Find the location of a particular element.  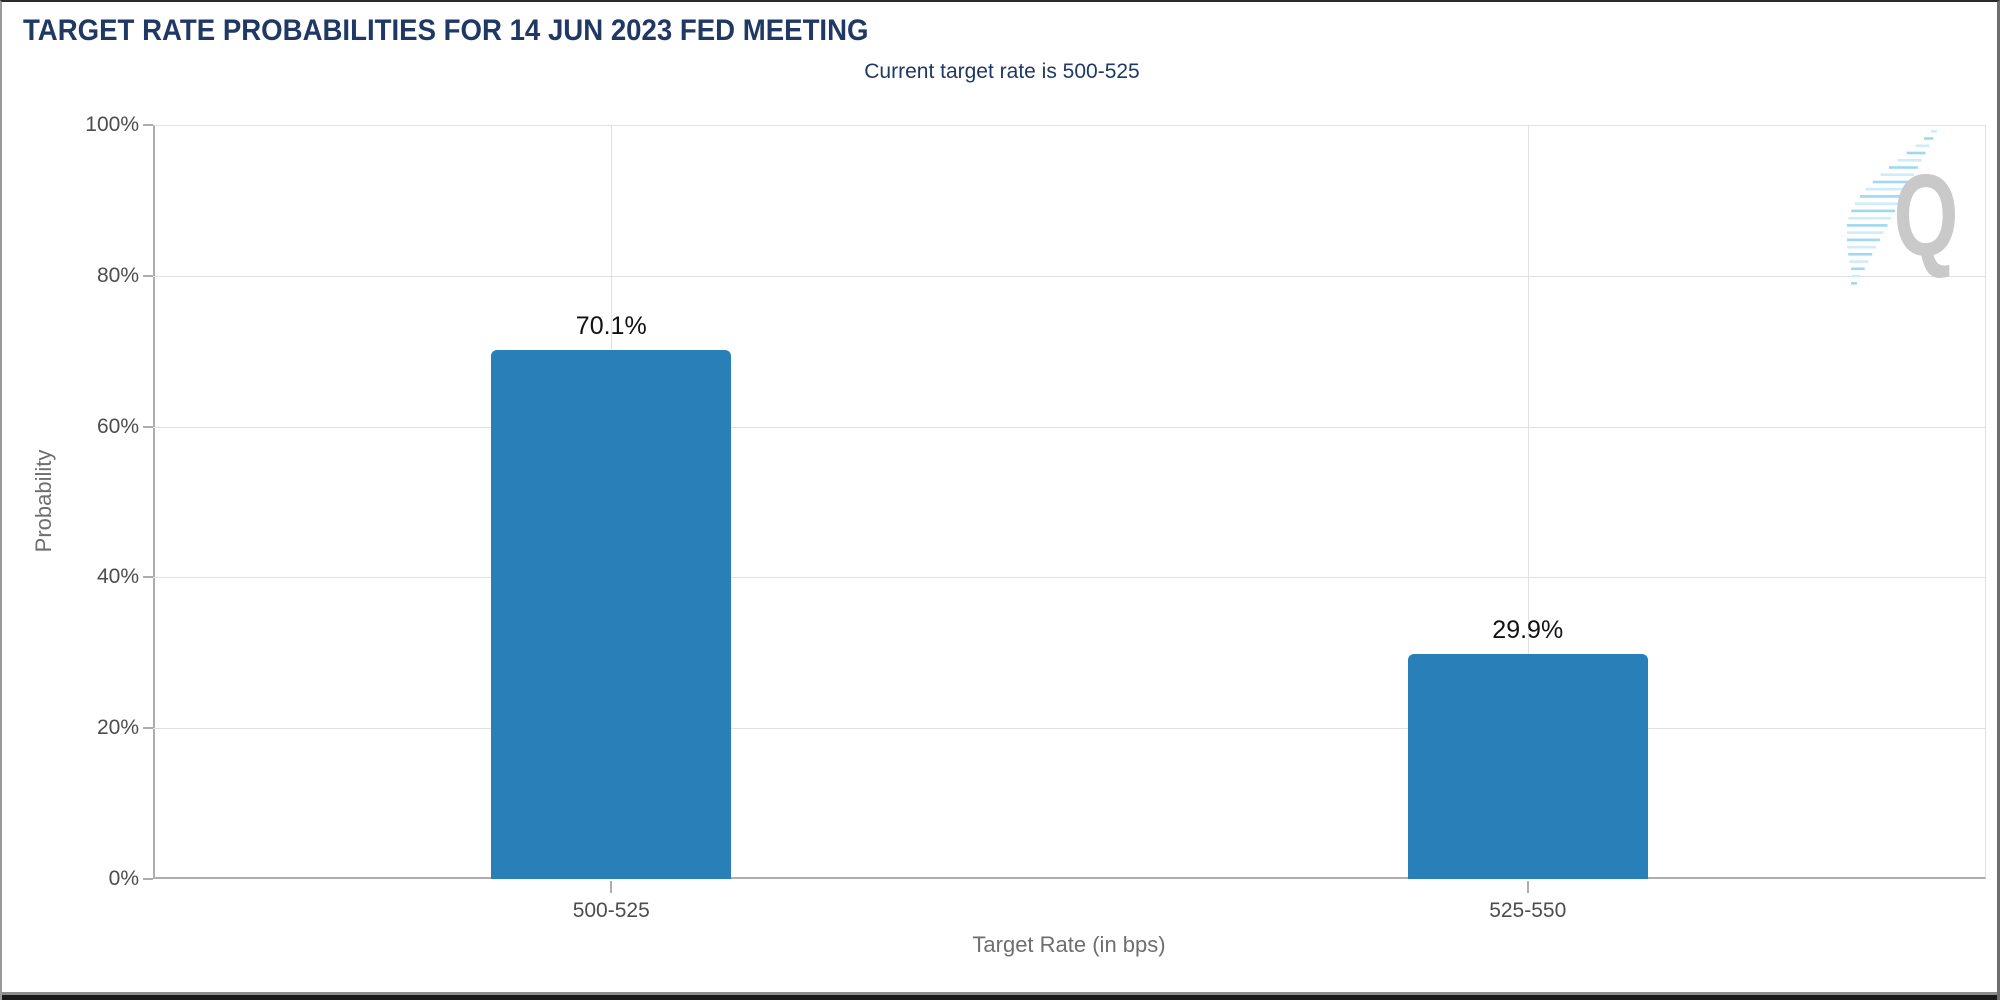

y-tick-label: 0% is located at coordinates (123, 878).